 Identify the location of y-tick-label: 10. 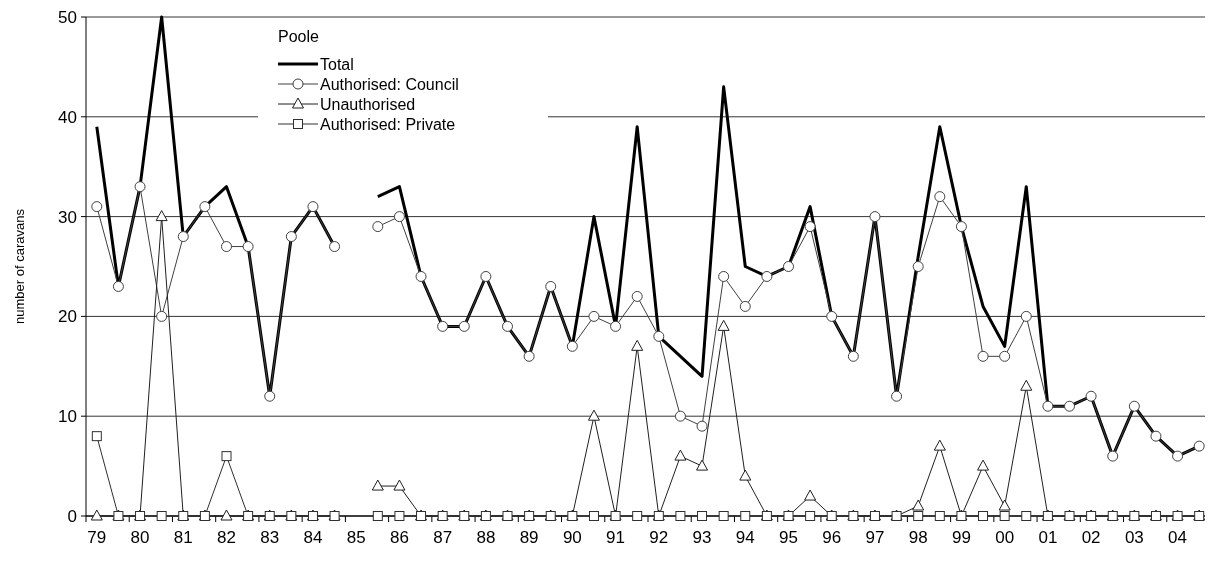
(67, 417).